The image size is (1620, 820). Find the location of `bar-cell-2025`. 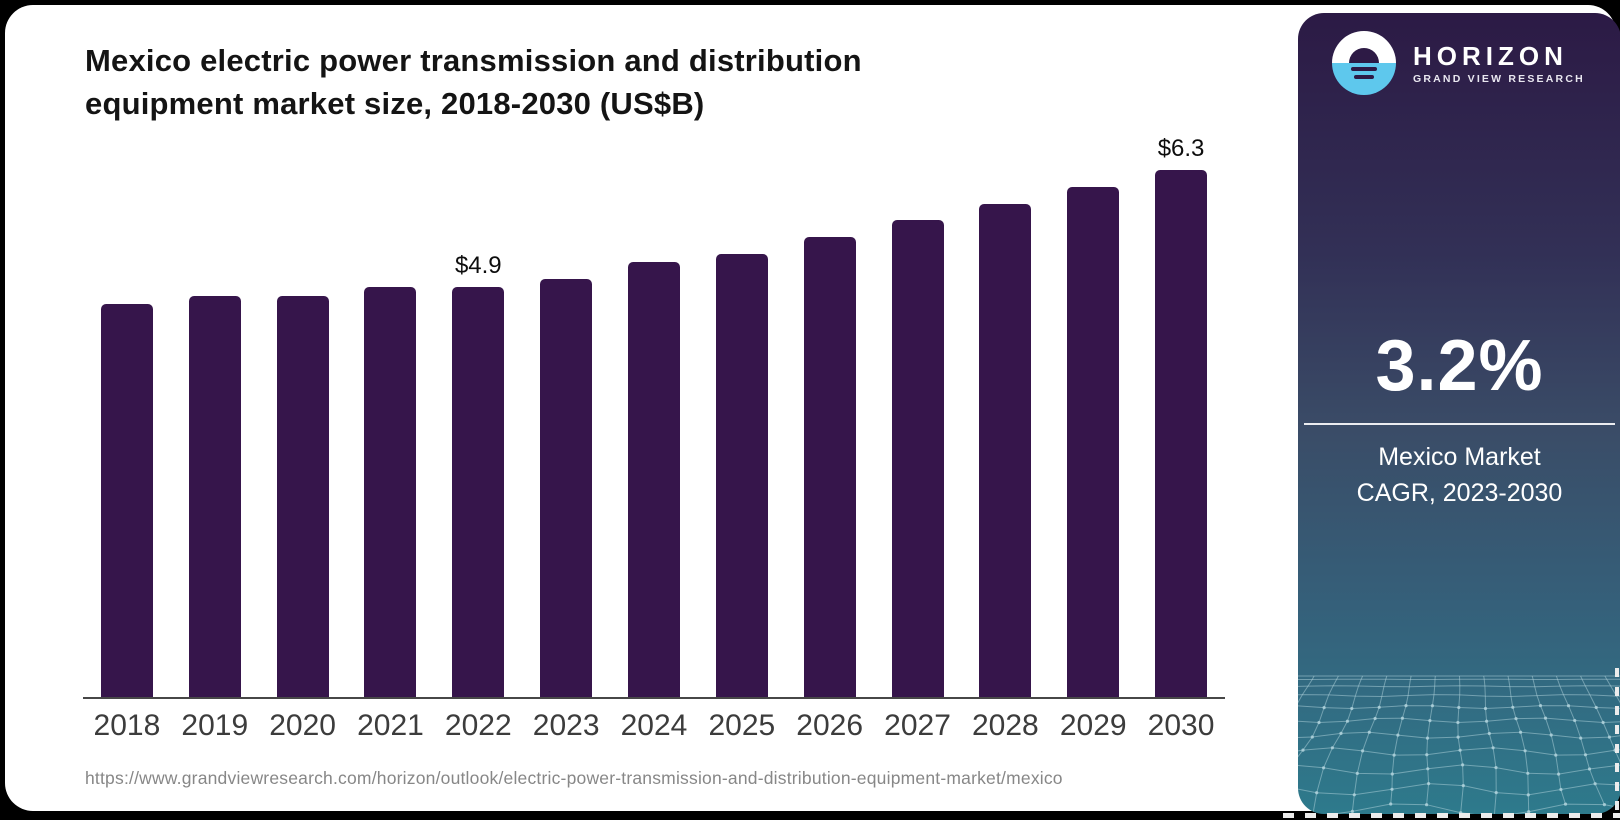

bar-cell-2025 is located at coordinates (742, 475).